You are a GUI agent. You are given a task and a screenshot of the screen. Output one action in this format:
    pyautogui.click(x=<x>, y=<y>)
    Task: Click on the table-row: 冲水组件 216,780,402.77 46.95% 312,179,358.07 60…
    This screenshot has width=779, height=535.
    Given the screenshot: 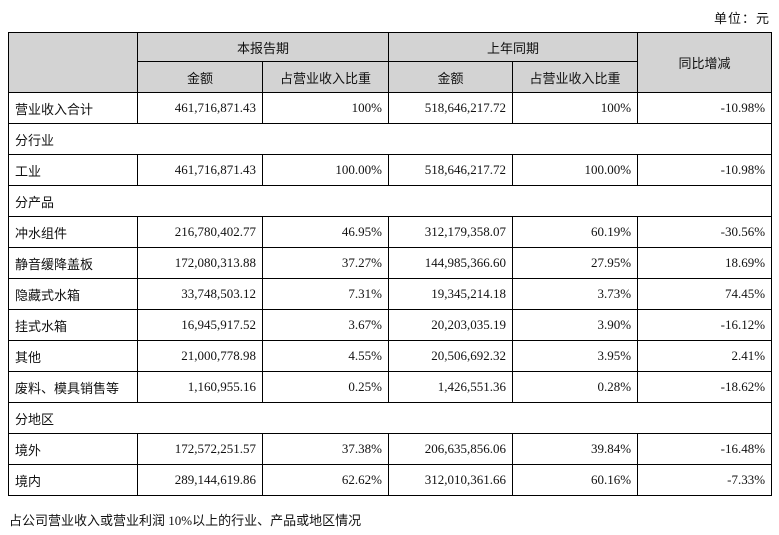 What is the action you would take?
    pyautogui.click(x=390, y=232)
    